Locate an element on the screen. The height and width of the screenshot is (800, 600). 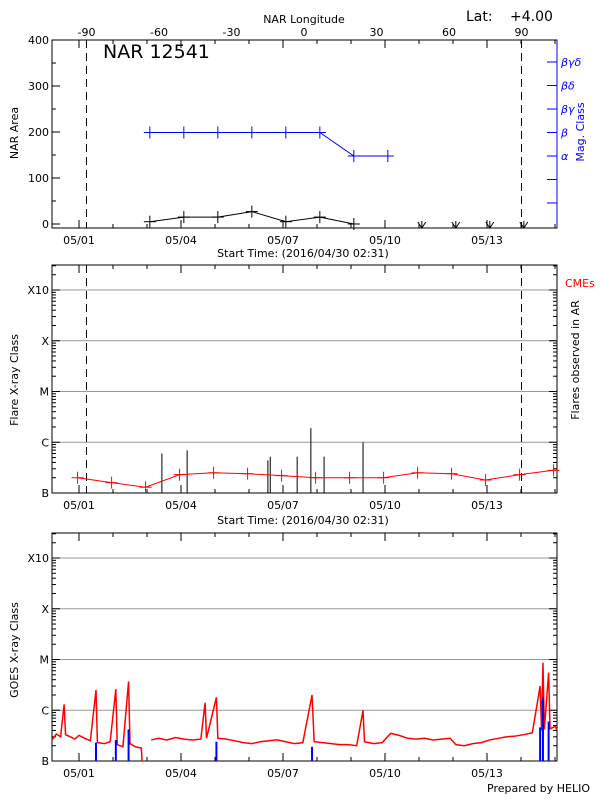
bottom-y-tick-label: B is located at coordinates (45, 761).